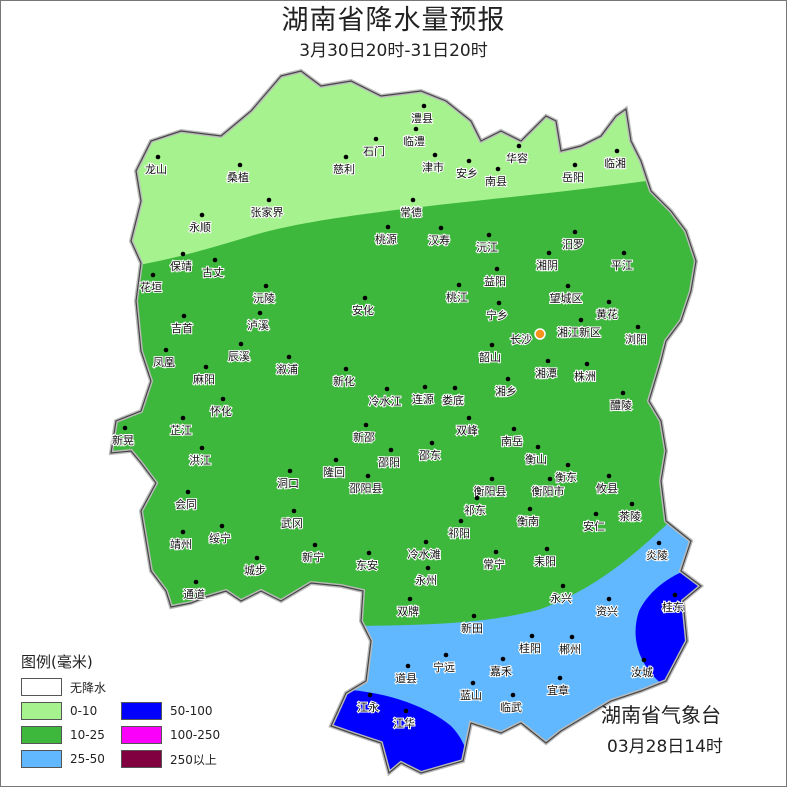  I want to click on city-label: 花垣, so click(151, 287).